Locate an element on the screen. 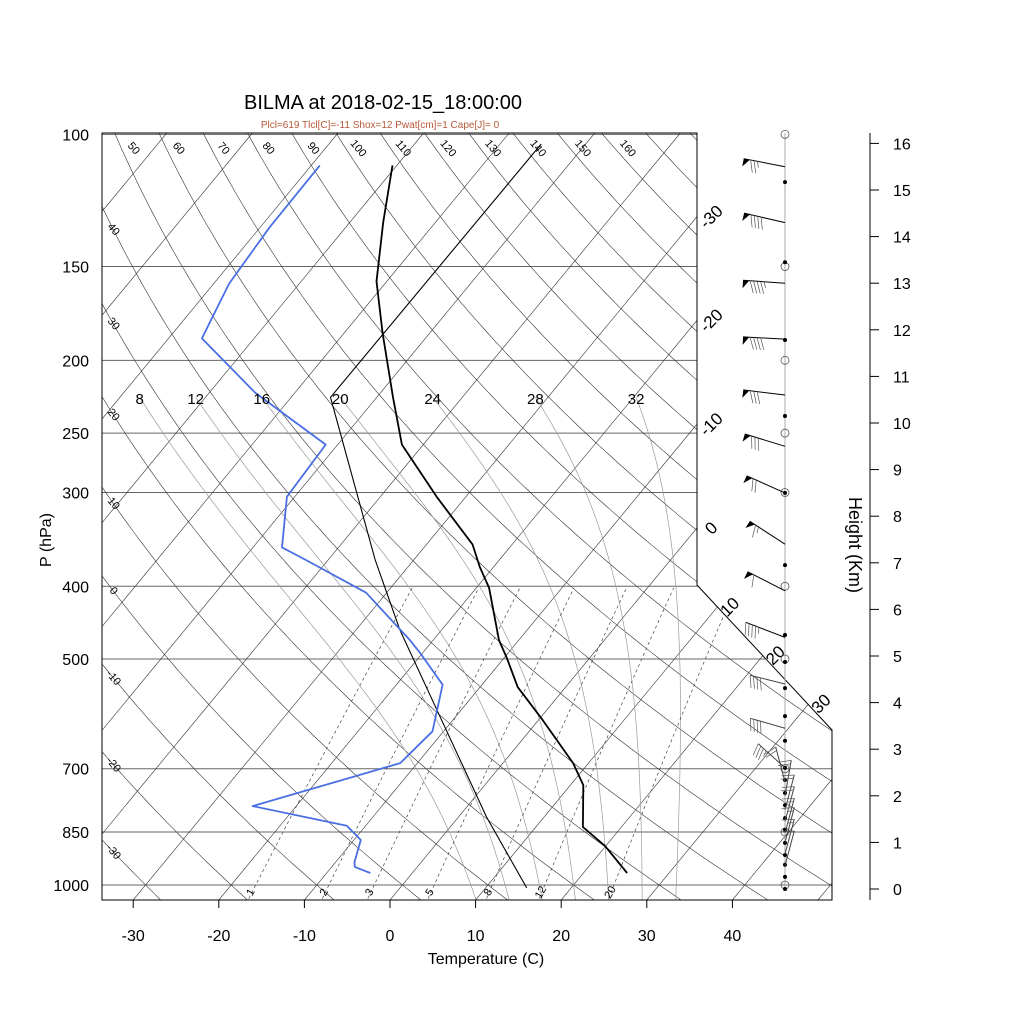  height-tick-label: 6 is located at coordinates (897, 610).